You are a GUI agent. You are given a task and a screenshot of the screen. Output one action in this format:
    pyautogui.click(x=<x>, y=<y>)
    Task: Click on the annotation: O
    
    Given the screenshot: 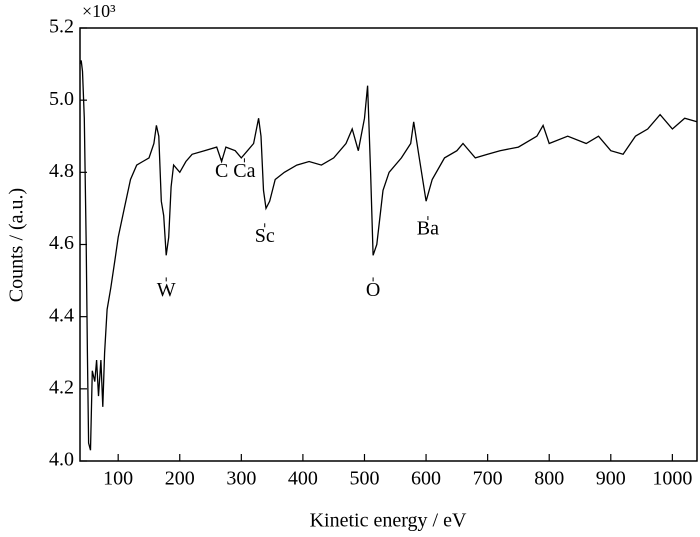 What is the action you would take?
    pyautogui.click(x=373, y=290)
    